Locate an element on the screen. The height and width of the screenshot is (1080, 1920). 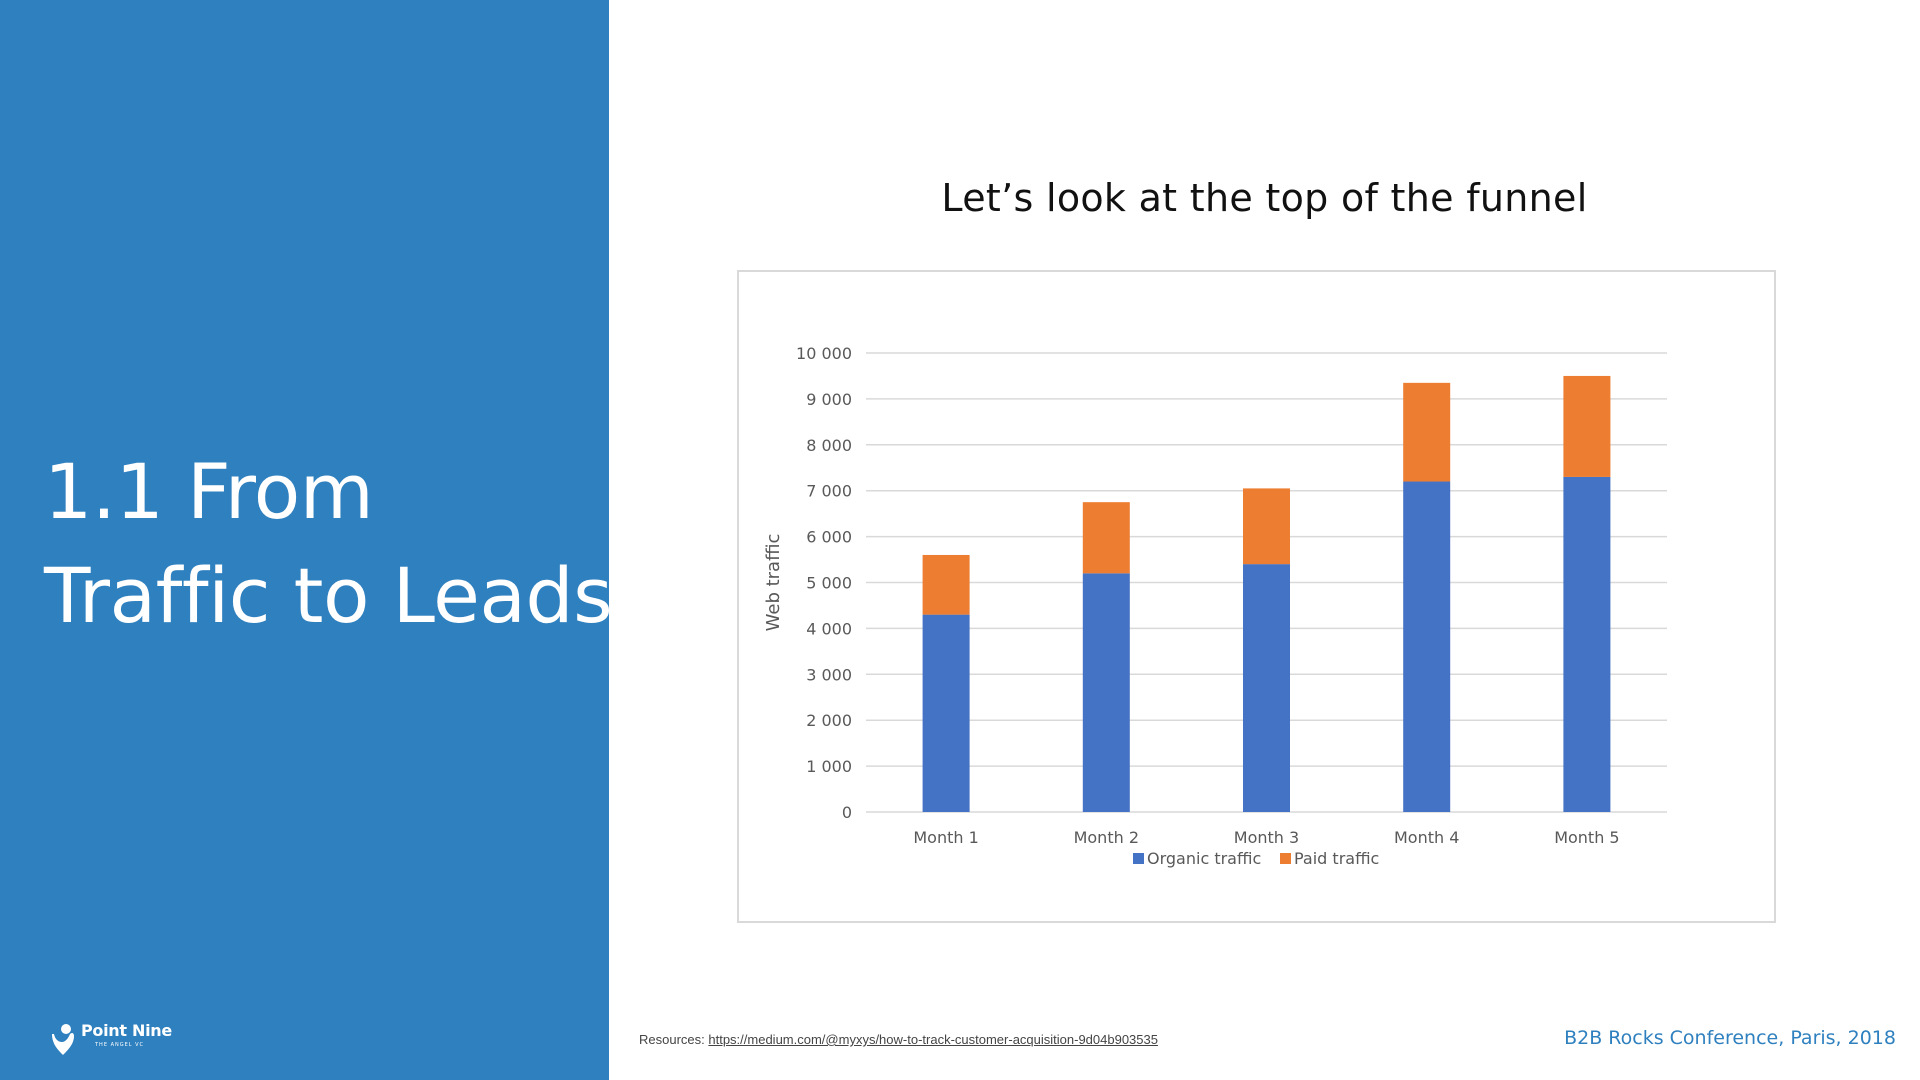
y-tick-label: 7 000 is located at coordinates (829, 491).